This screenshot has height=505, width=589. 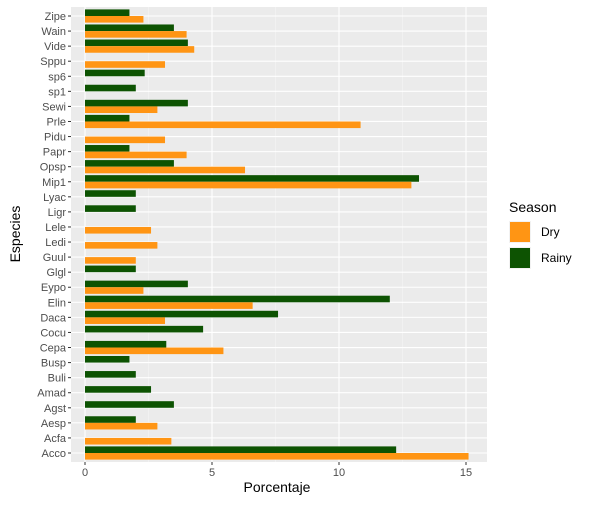 I want to click on y-tick-label: Eypo, so click(x=53, y=288).